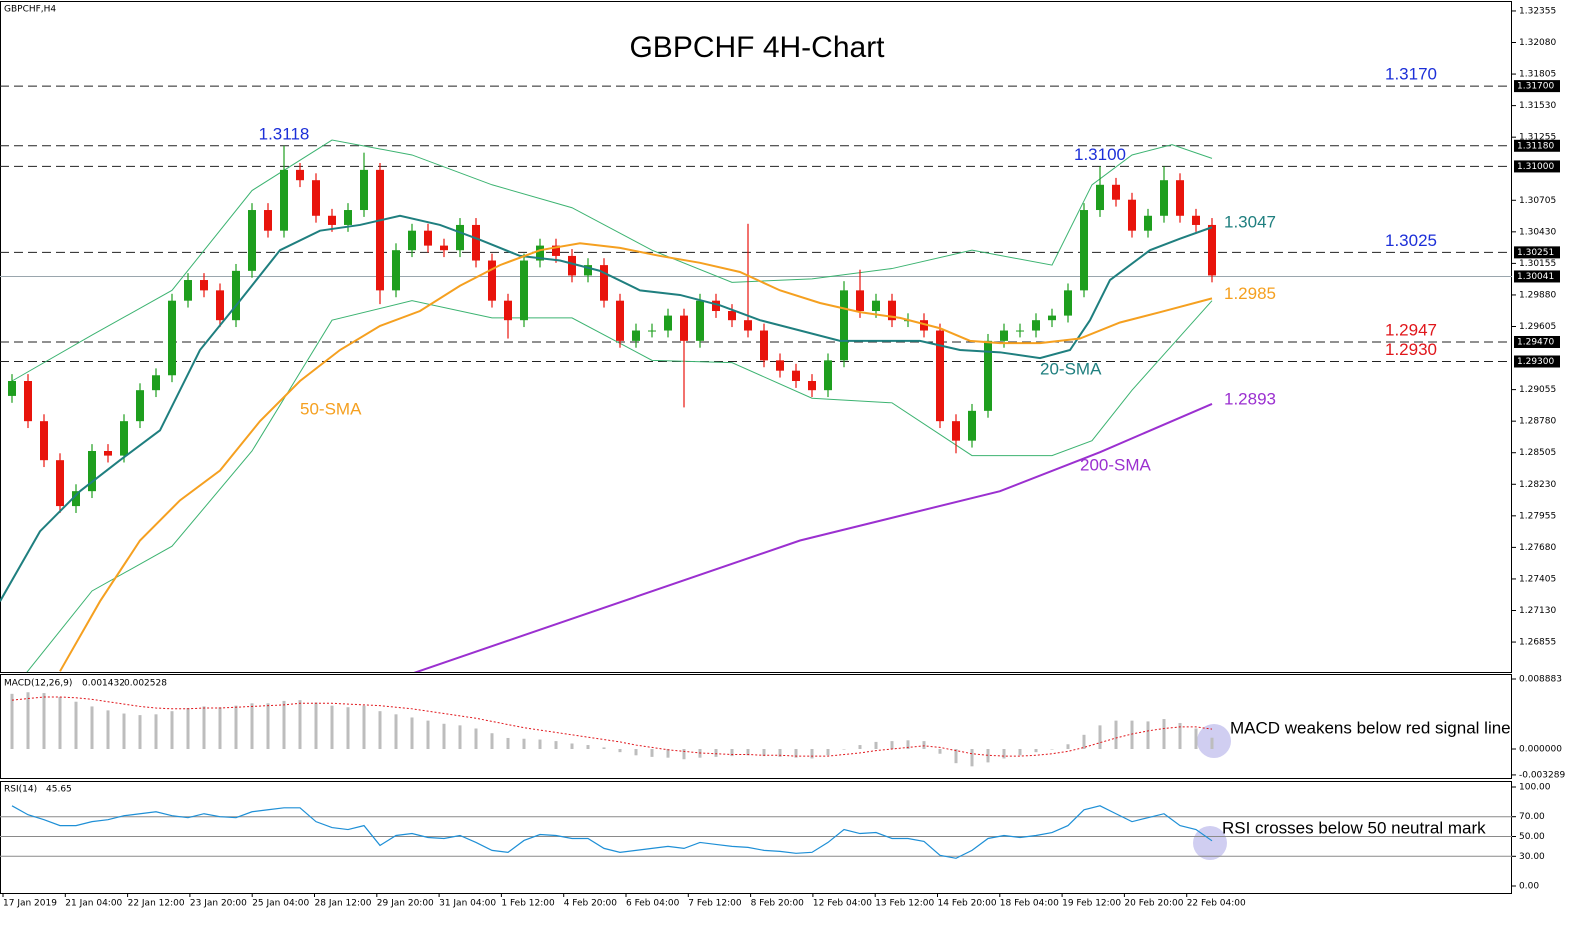 The image size is (1593, 928). Describe the element at coordinates (1091, 904) in the screenshot. I see `x-tick-label: 19 Feb 12:00` at that location.